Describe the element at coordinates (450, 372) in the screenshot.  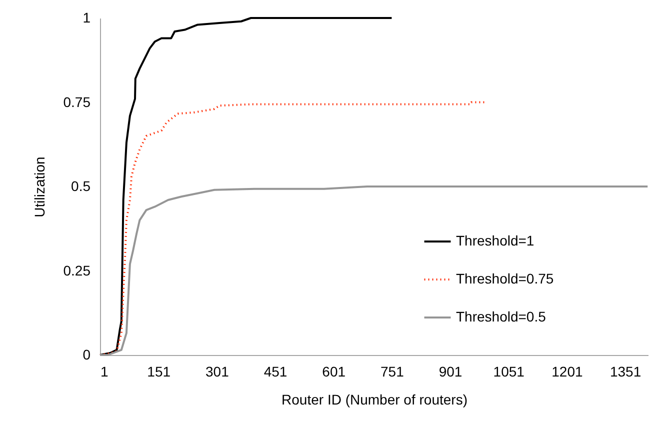
I see `x-tick-label: 901` at that location.